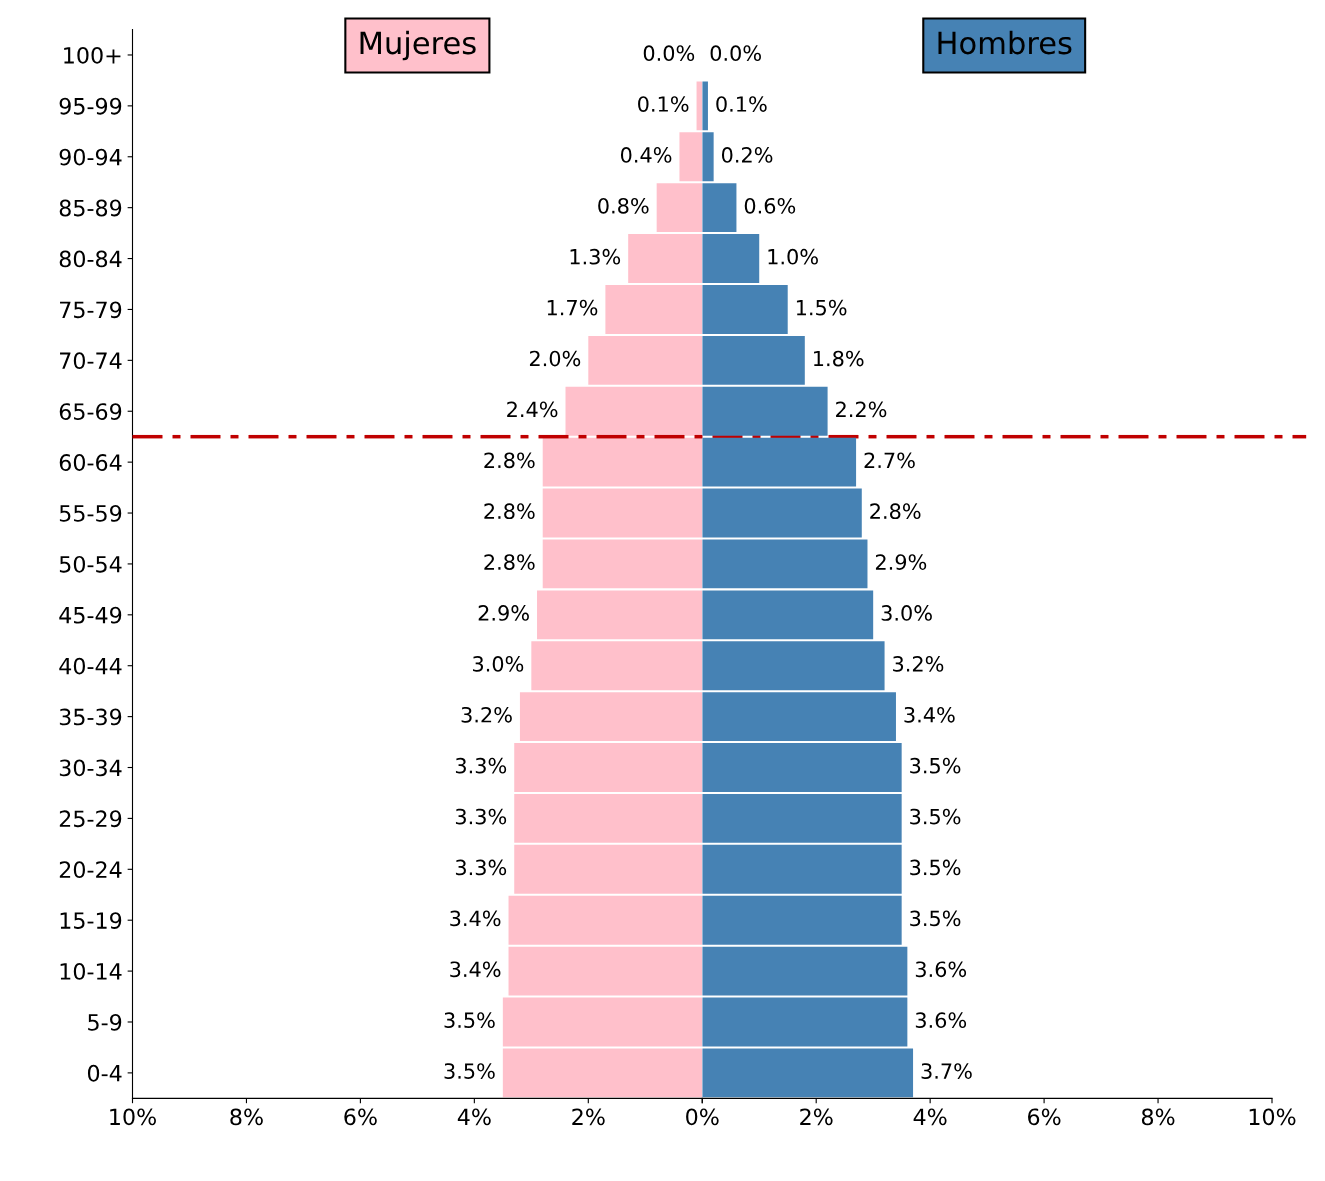  What do you see at coordinates (90, 106) in the screenshot?
I see `y-tick-label: 95-99` at bounding box center [90, 106].